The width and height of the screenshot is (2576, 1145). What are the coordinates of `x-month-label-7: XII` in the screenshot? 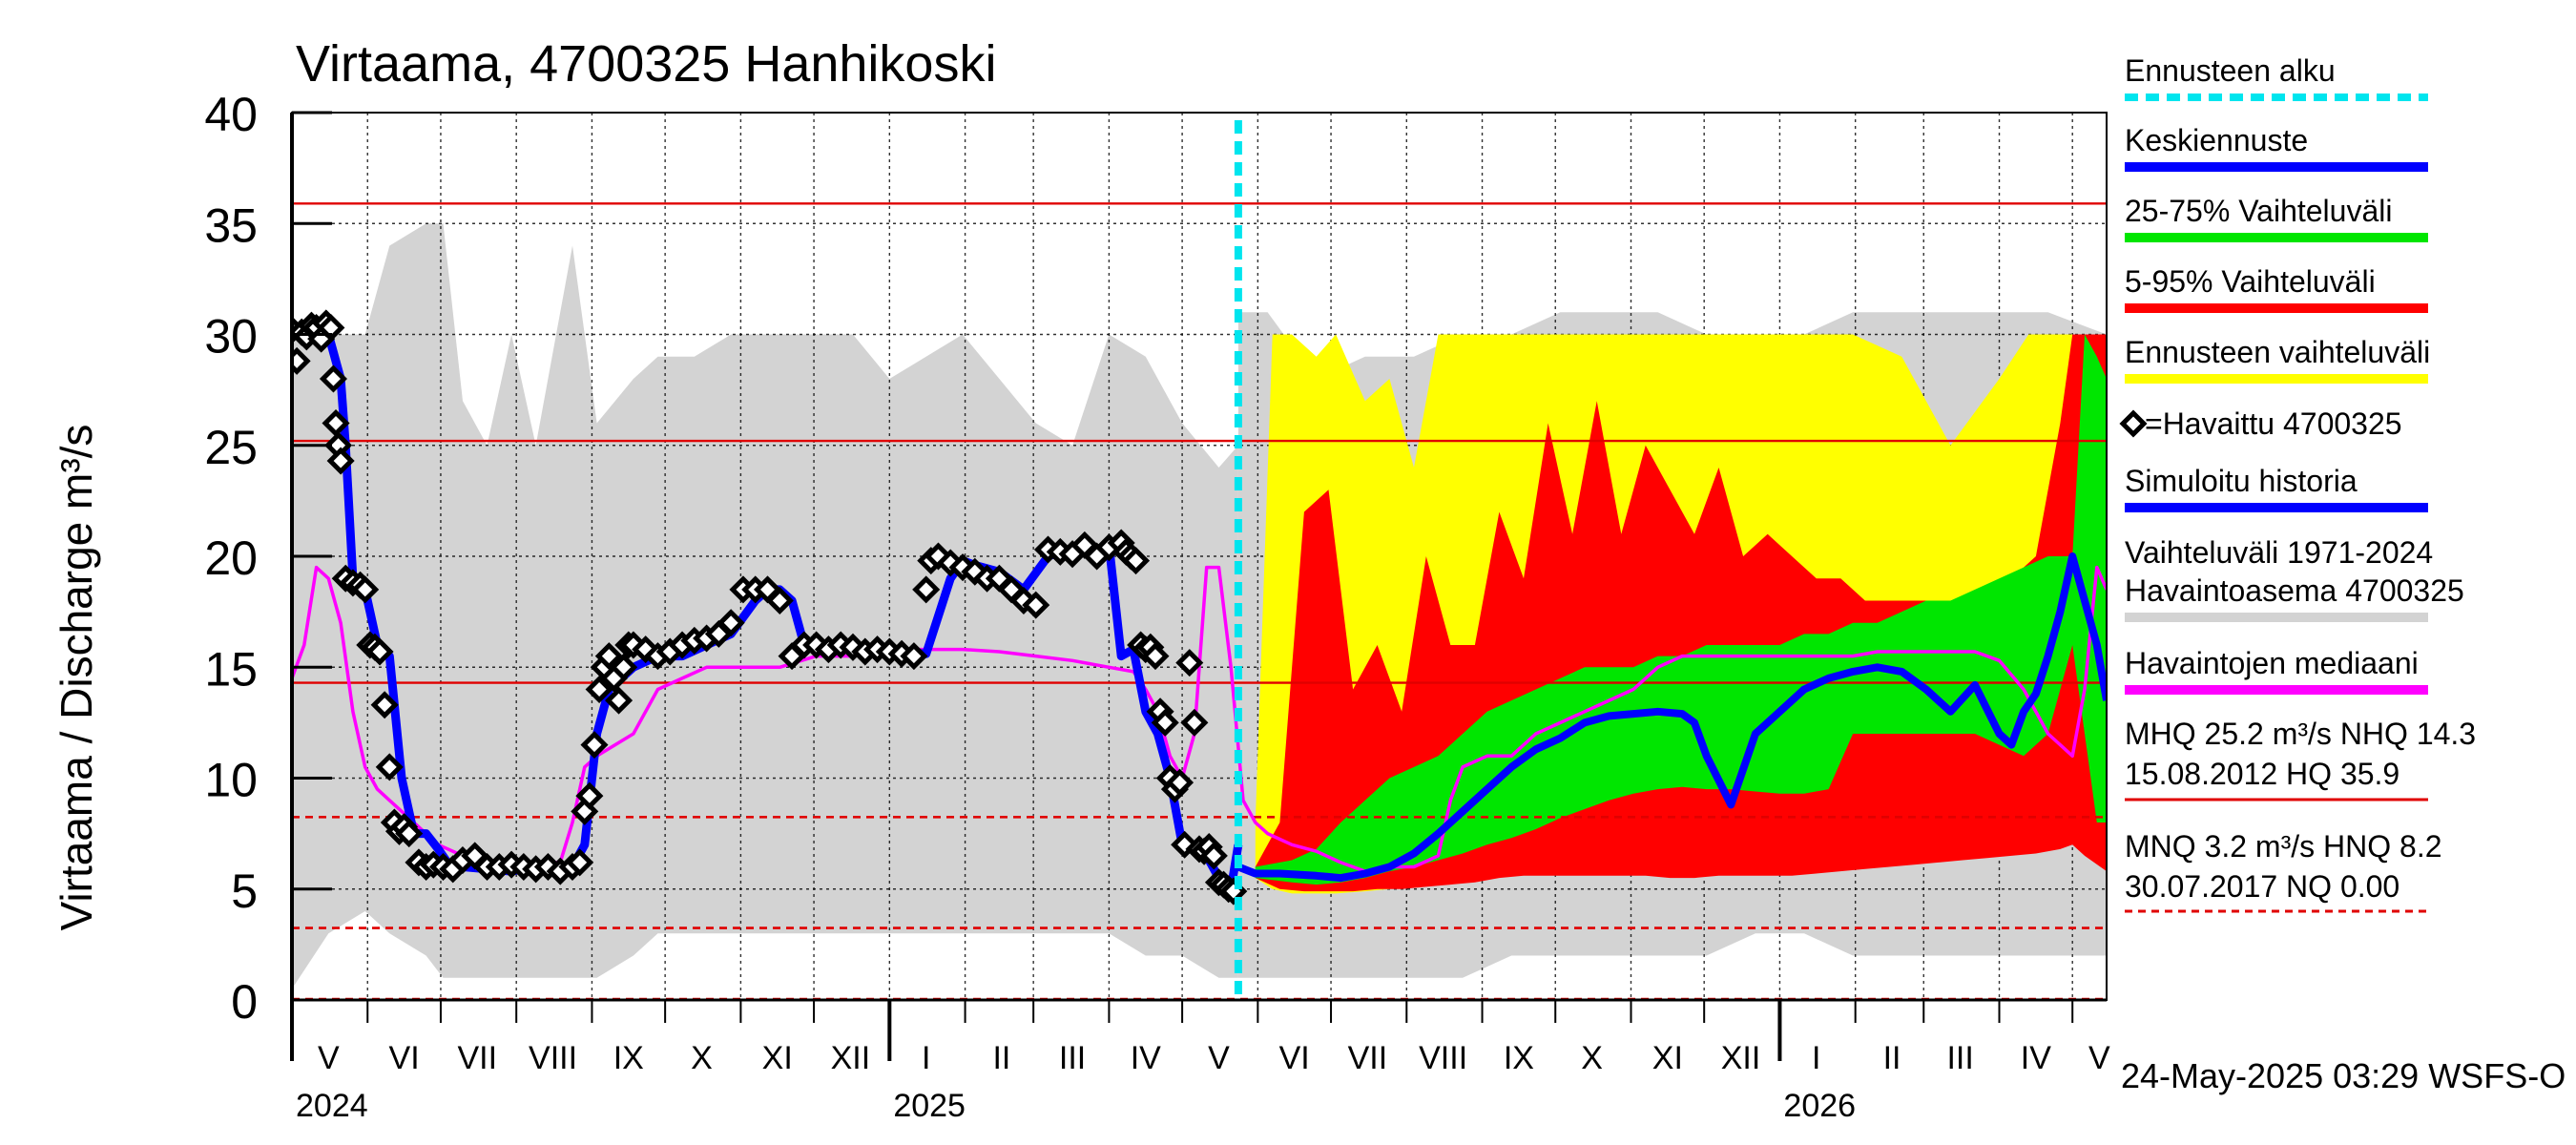 It's located at (851, 1058).